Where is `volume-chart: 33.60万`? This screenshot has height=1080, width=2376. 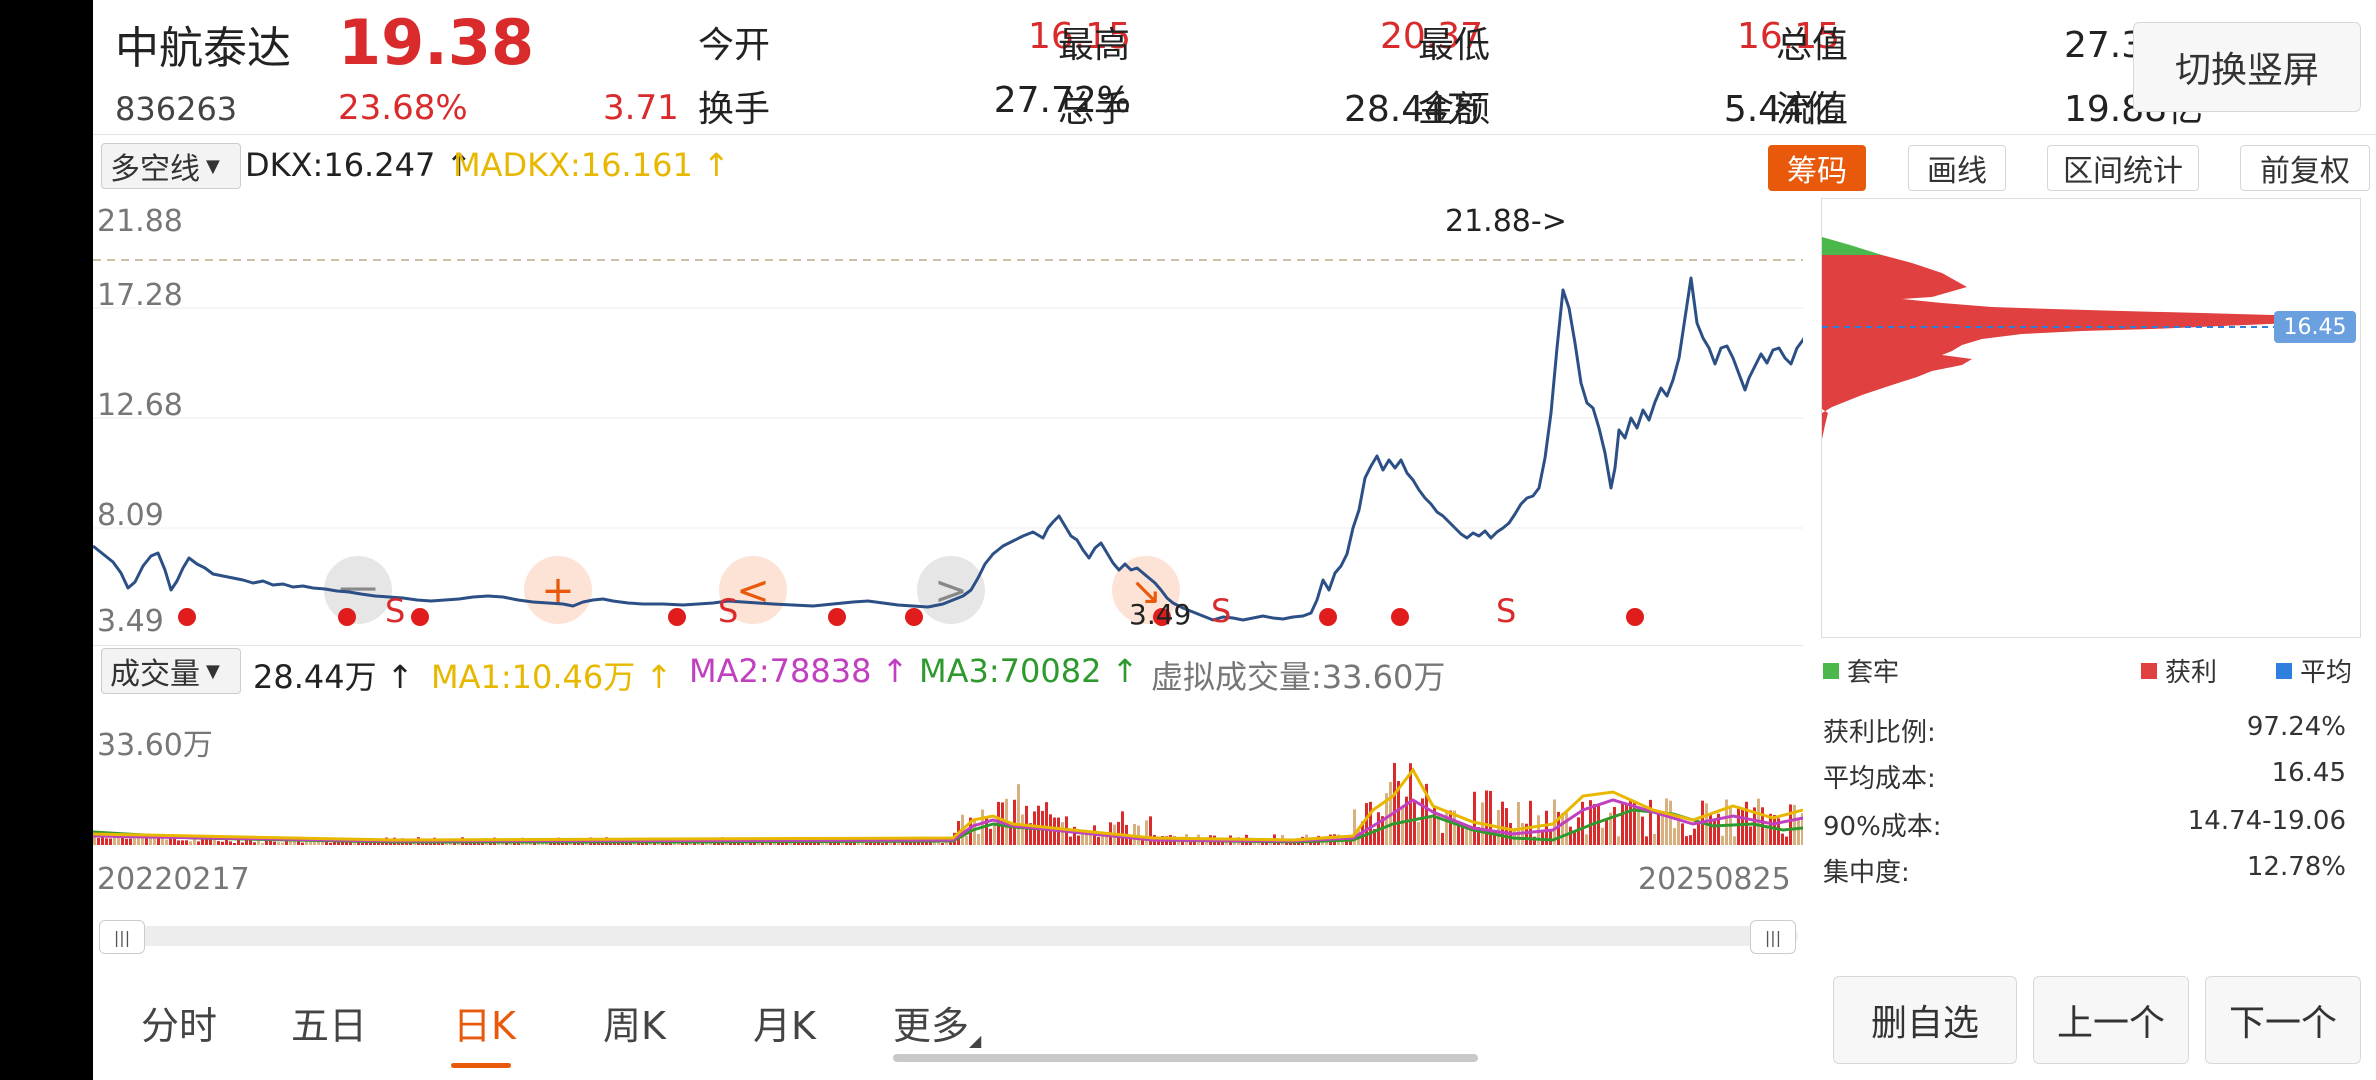
volume-chart: 33.60万 is located at coordinates (948, 775).